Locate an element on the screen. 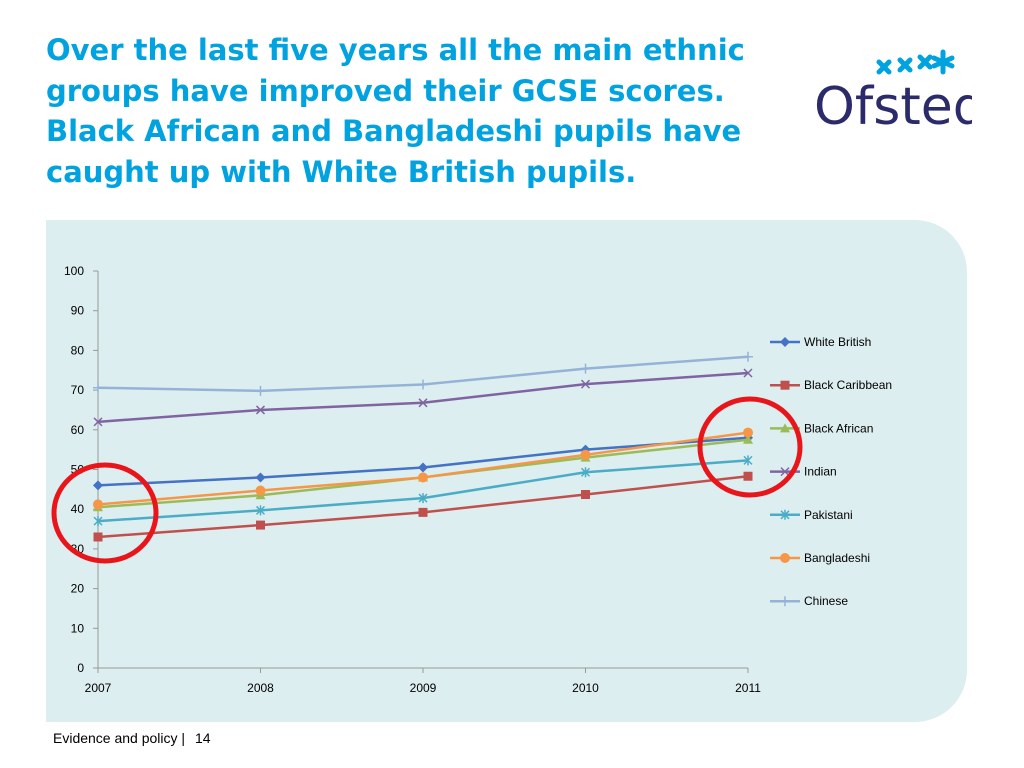 This screenshot has width=1024, height=768. legend-item-black-african: Black African is located at coordinates (821, 428).